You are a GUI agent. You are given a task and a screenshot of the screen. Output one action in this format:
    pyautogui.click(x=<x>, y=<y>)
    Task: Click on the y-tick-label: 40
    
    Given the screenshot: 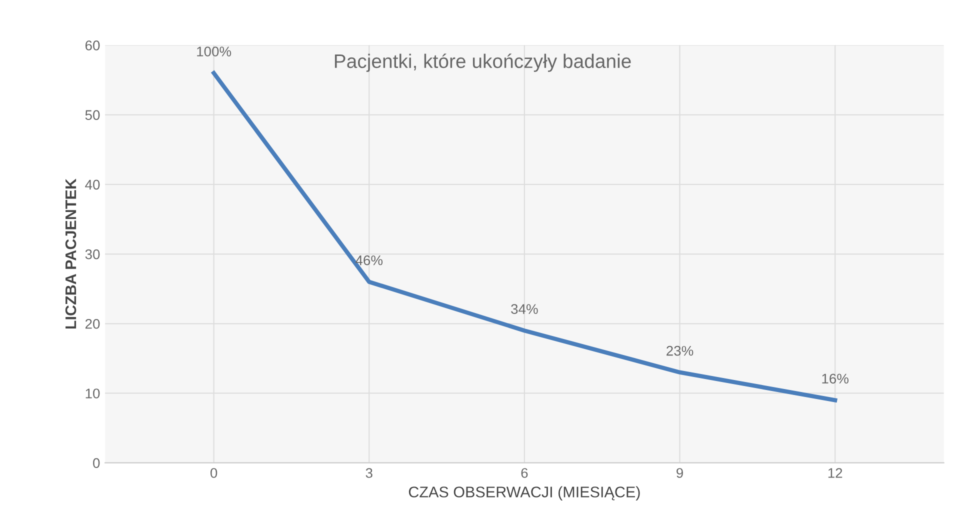 What is the action you would take?
    pyautogui.click(x=92, y=185)
    